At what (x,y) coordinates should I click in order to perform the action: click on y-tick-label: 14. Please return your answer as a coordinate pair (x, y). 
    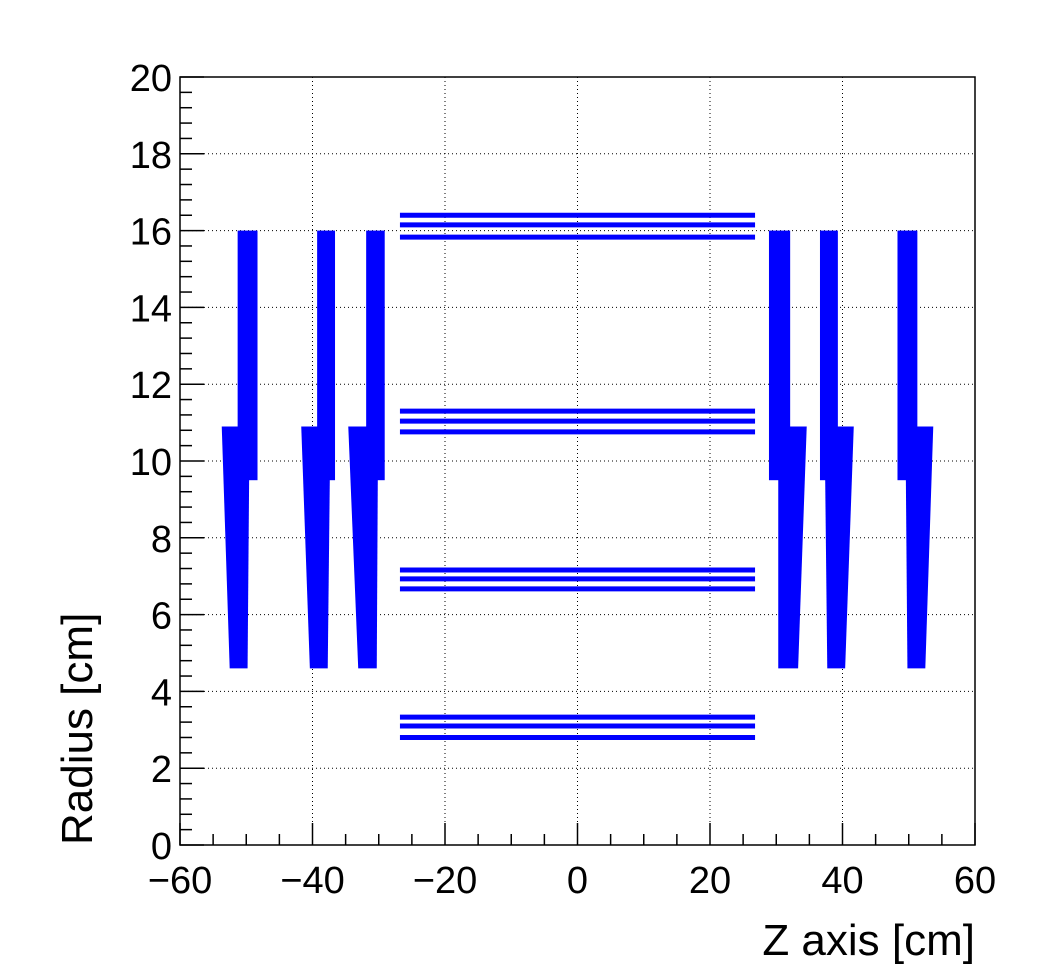
    Looking at the image, I should click on (151, 309).